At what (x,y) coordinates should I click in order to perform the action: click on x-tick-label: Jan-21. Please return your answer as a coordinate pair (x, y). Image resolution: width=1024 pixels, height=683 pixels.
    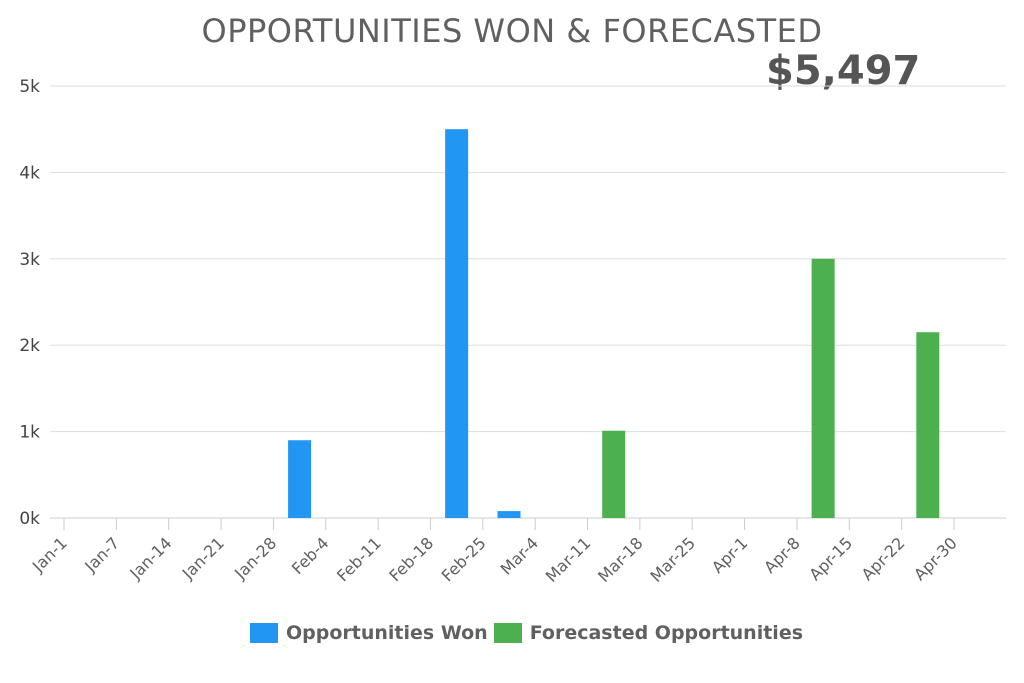
    Looking at the image, I should click on (203, 558).